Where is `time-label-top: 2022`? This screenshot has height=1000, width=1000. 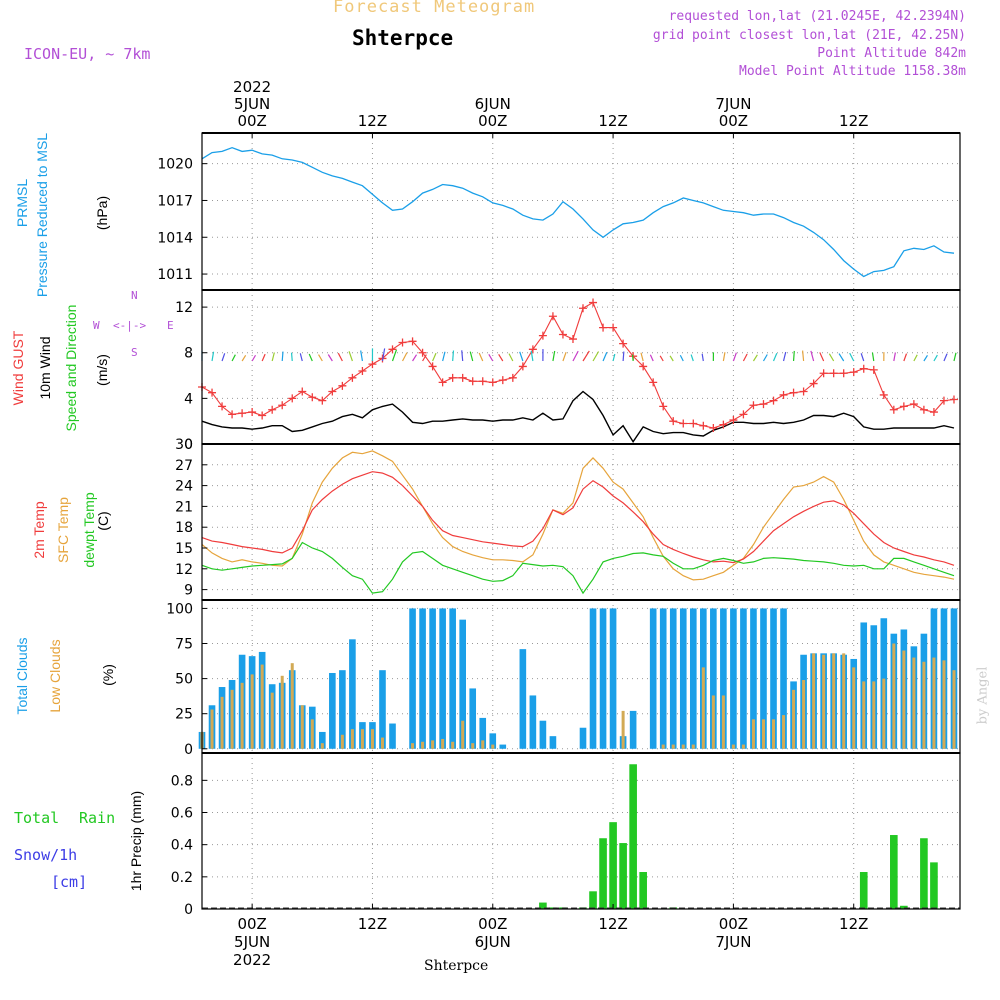 time-label-top: 2022 is located at coordinates (252, 87).